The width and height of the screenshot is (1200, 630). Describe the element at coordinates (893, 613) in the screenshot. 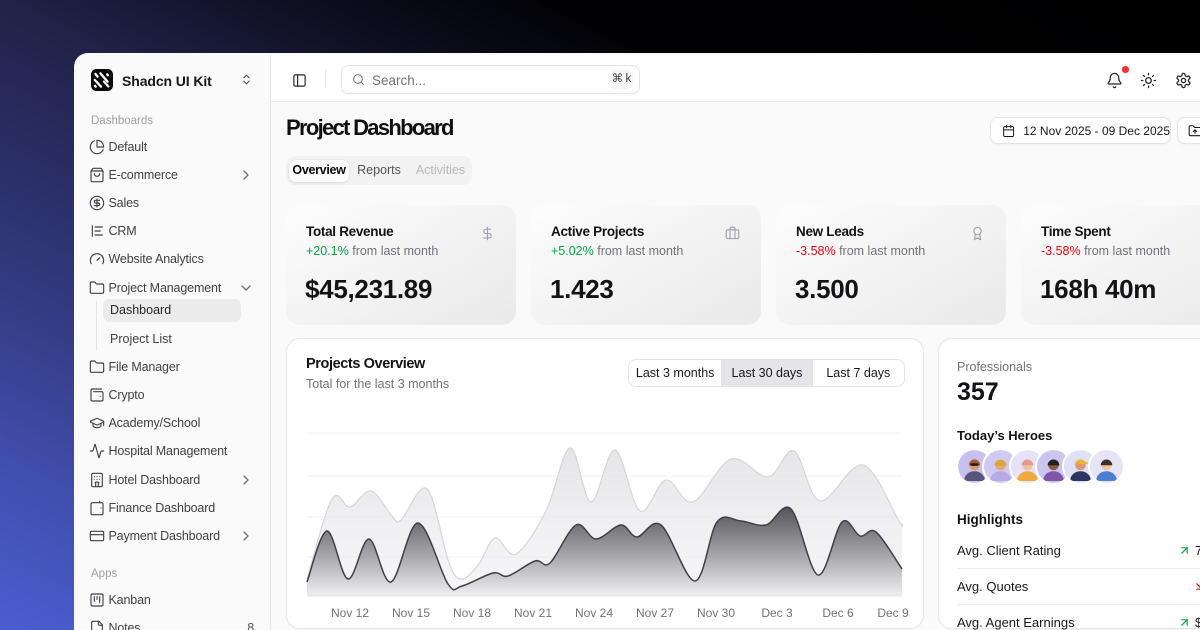

I see `svg-text: Dec 9` at that location.